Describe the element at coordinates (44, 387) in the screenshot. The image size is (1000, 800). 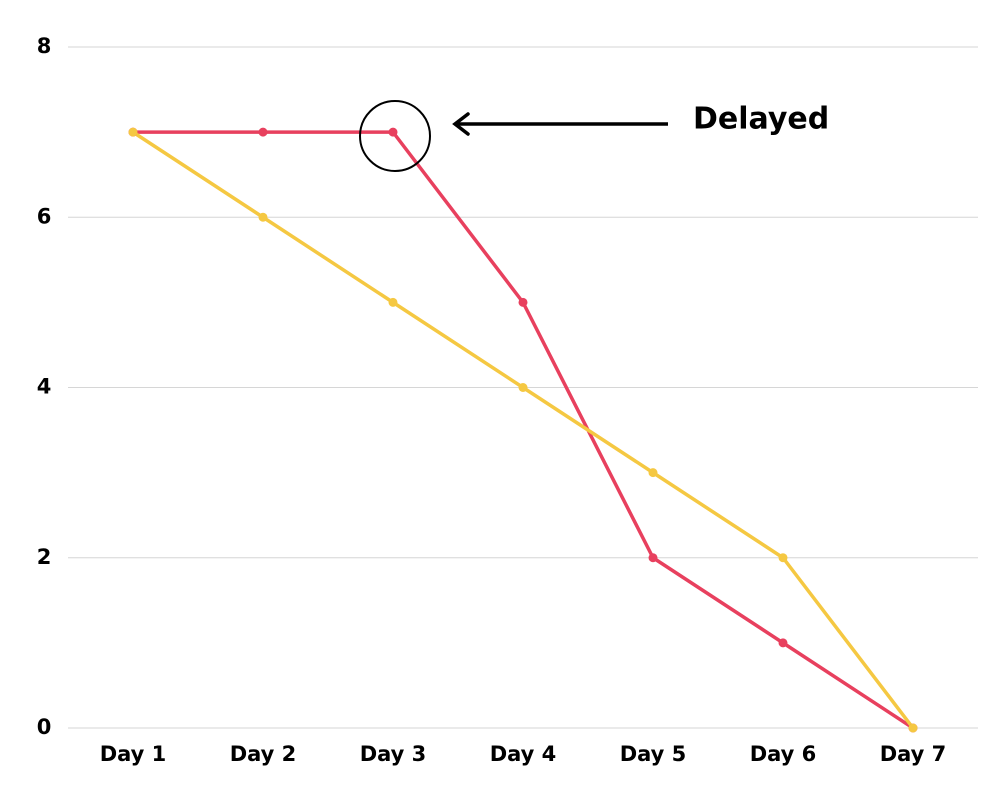
I see `y-tick-label: 4` at that location.